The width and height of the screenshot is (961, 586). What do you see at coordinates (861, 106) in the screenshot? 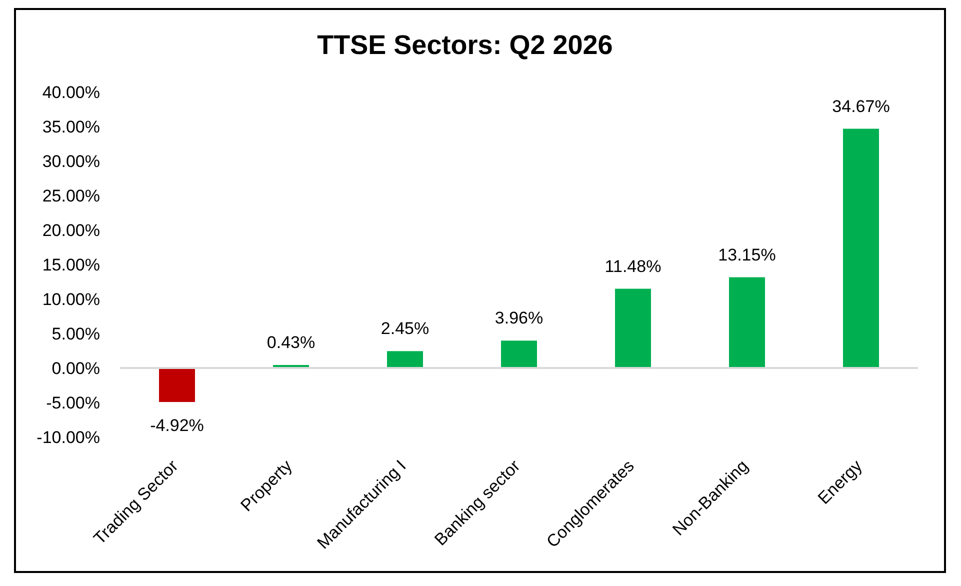
I see `data-label: 34.67%` at bounding box center [861, 106].